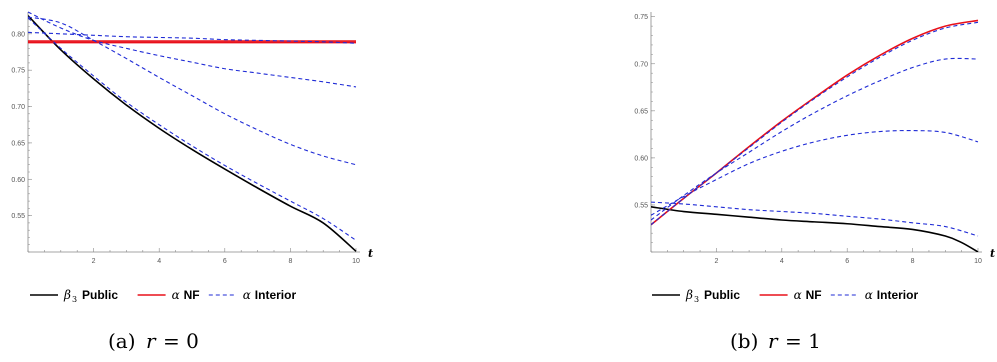  I want to click on caption-prefix: (a), so click(122, 341).